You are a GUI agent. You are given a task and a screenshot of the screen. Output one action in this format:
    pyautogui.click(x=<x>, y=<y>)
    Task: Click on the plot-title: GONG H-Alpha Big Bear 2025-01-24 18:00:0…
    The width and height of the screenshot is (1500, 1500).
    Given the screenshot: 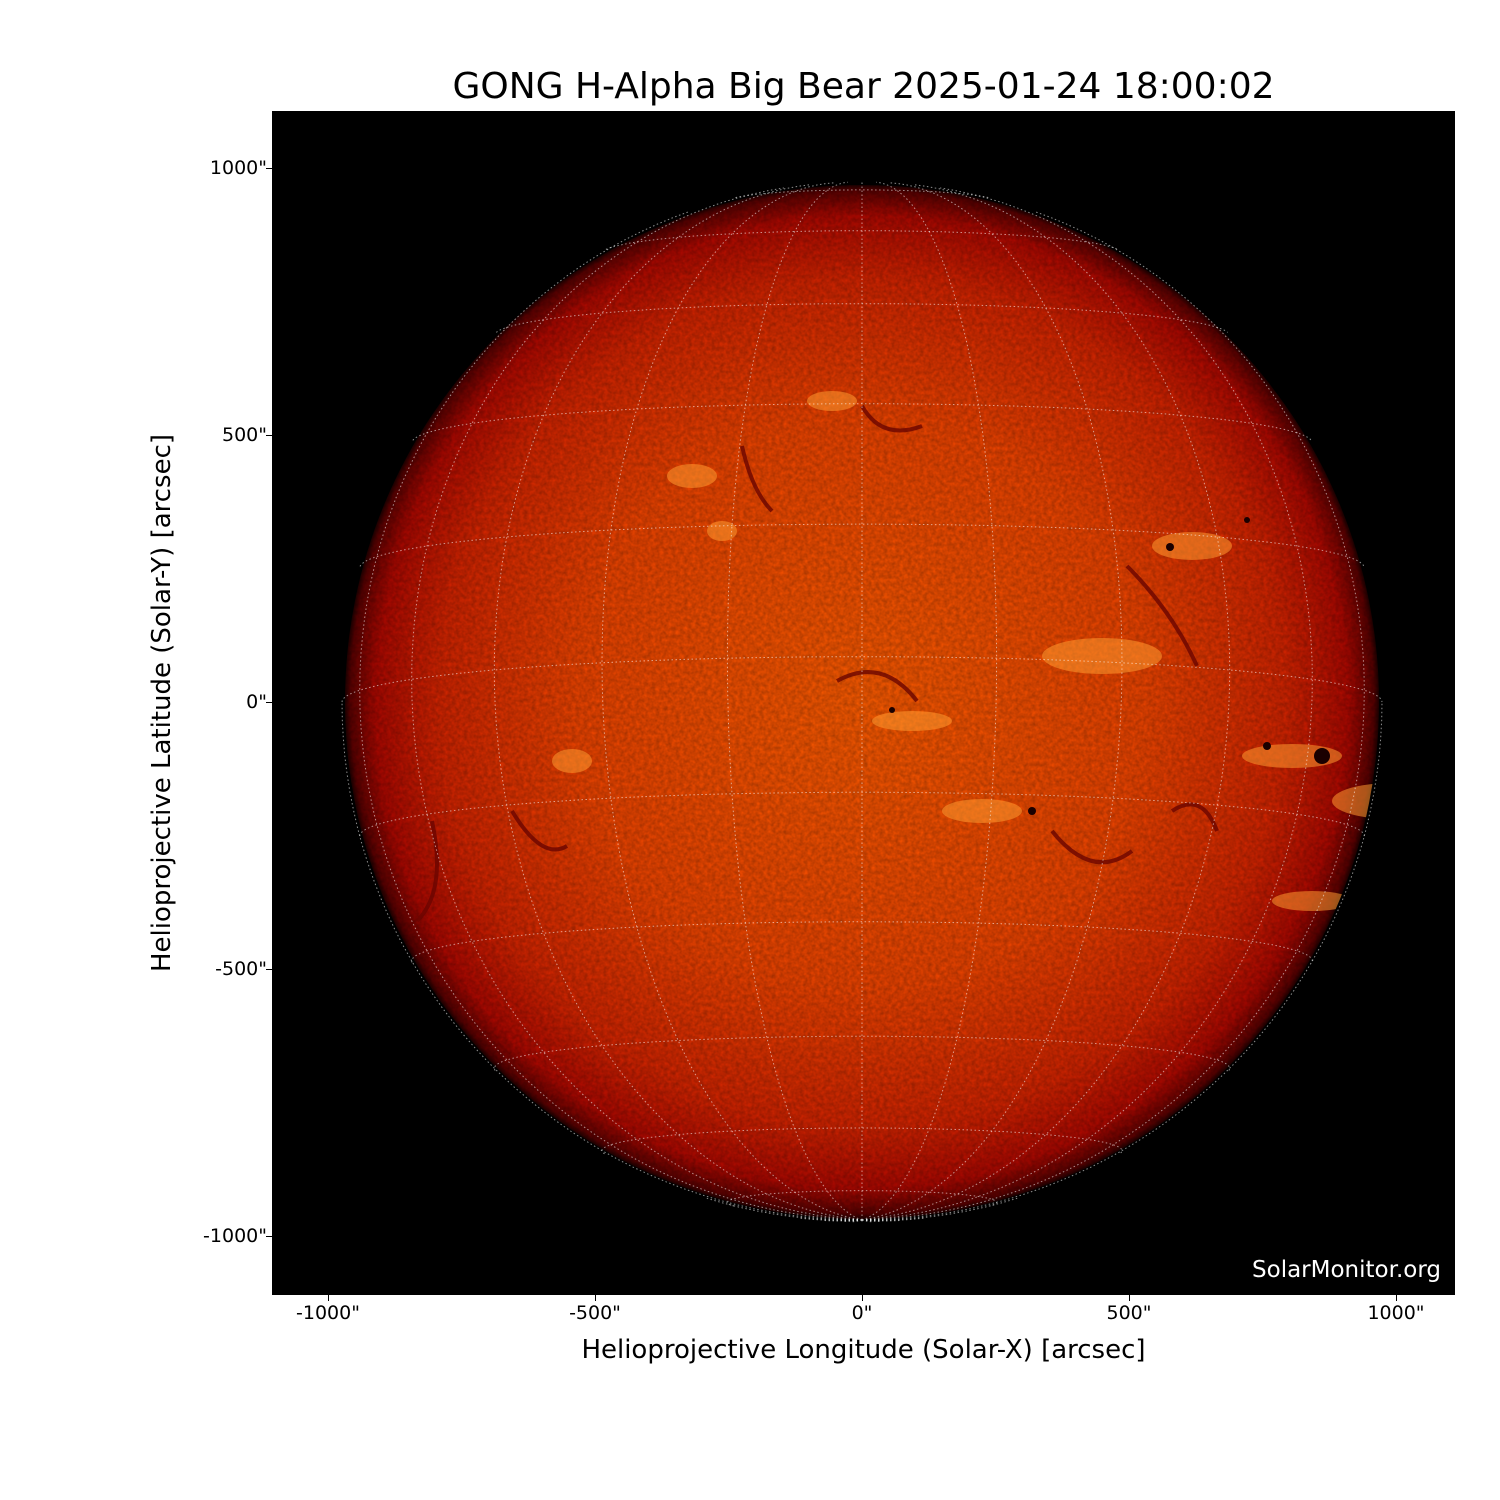 What is the action you would take?
    pyautogui.click(x=863, y=86)
    